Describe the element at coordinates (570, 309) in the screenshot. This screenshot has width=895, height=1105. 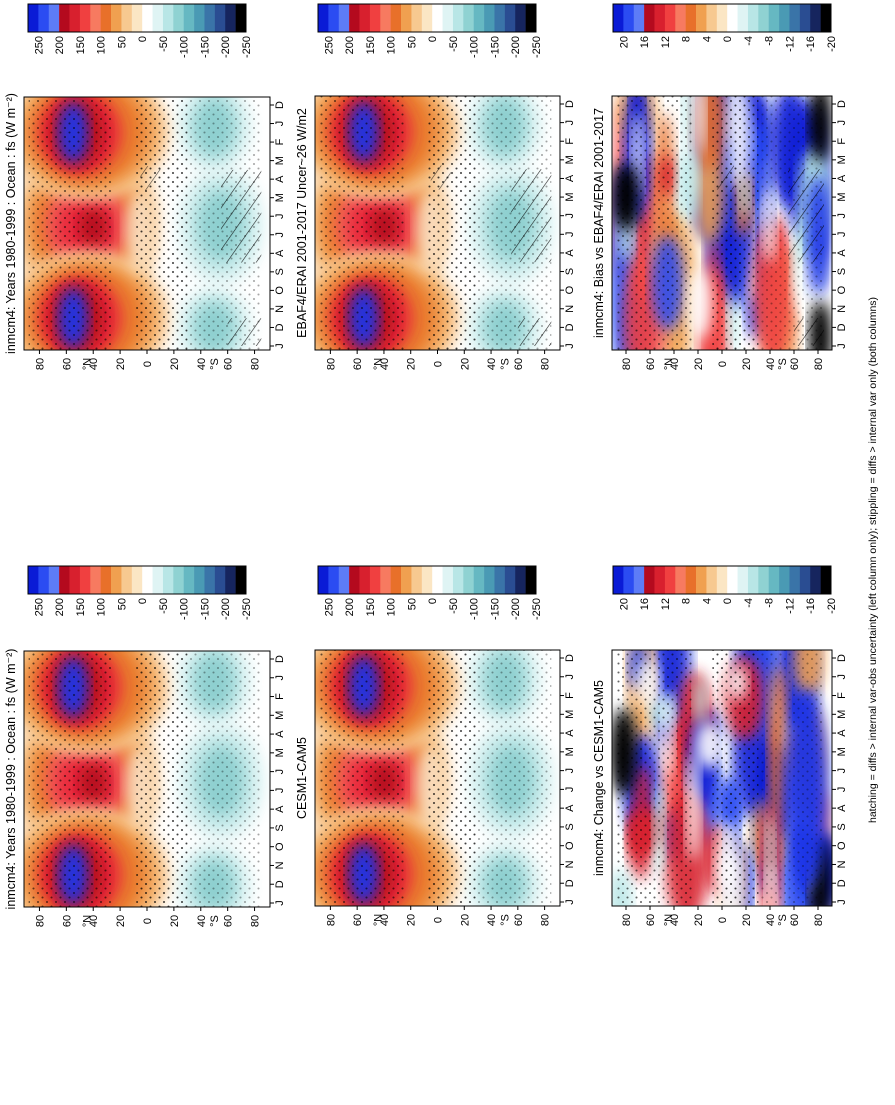
I see `month-tick-label: N` at that location.